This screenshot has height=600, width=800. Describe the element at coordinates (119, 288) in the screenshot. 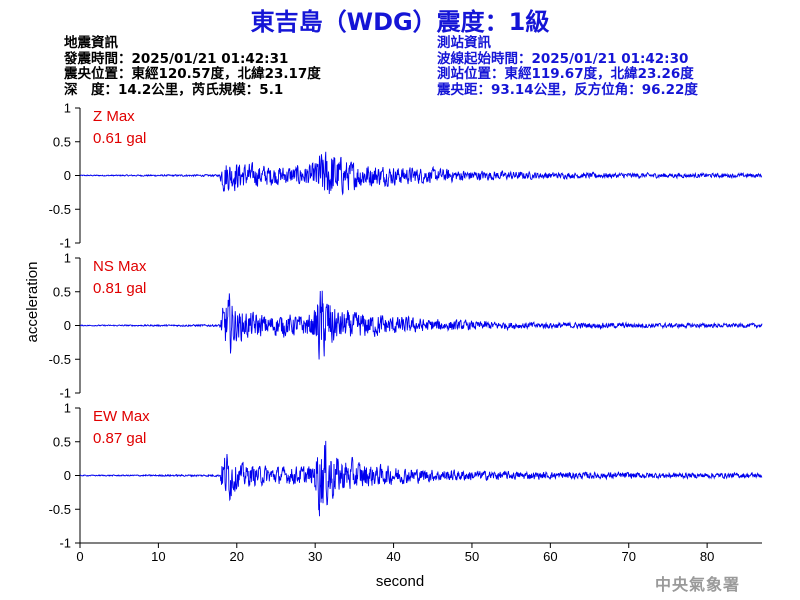

I see `series-max-value: 0.81 gal` at that location.